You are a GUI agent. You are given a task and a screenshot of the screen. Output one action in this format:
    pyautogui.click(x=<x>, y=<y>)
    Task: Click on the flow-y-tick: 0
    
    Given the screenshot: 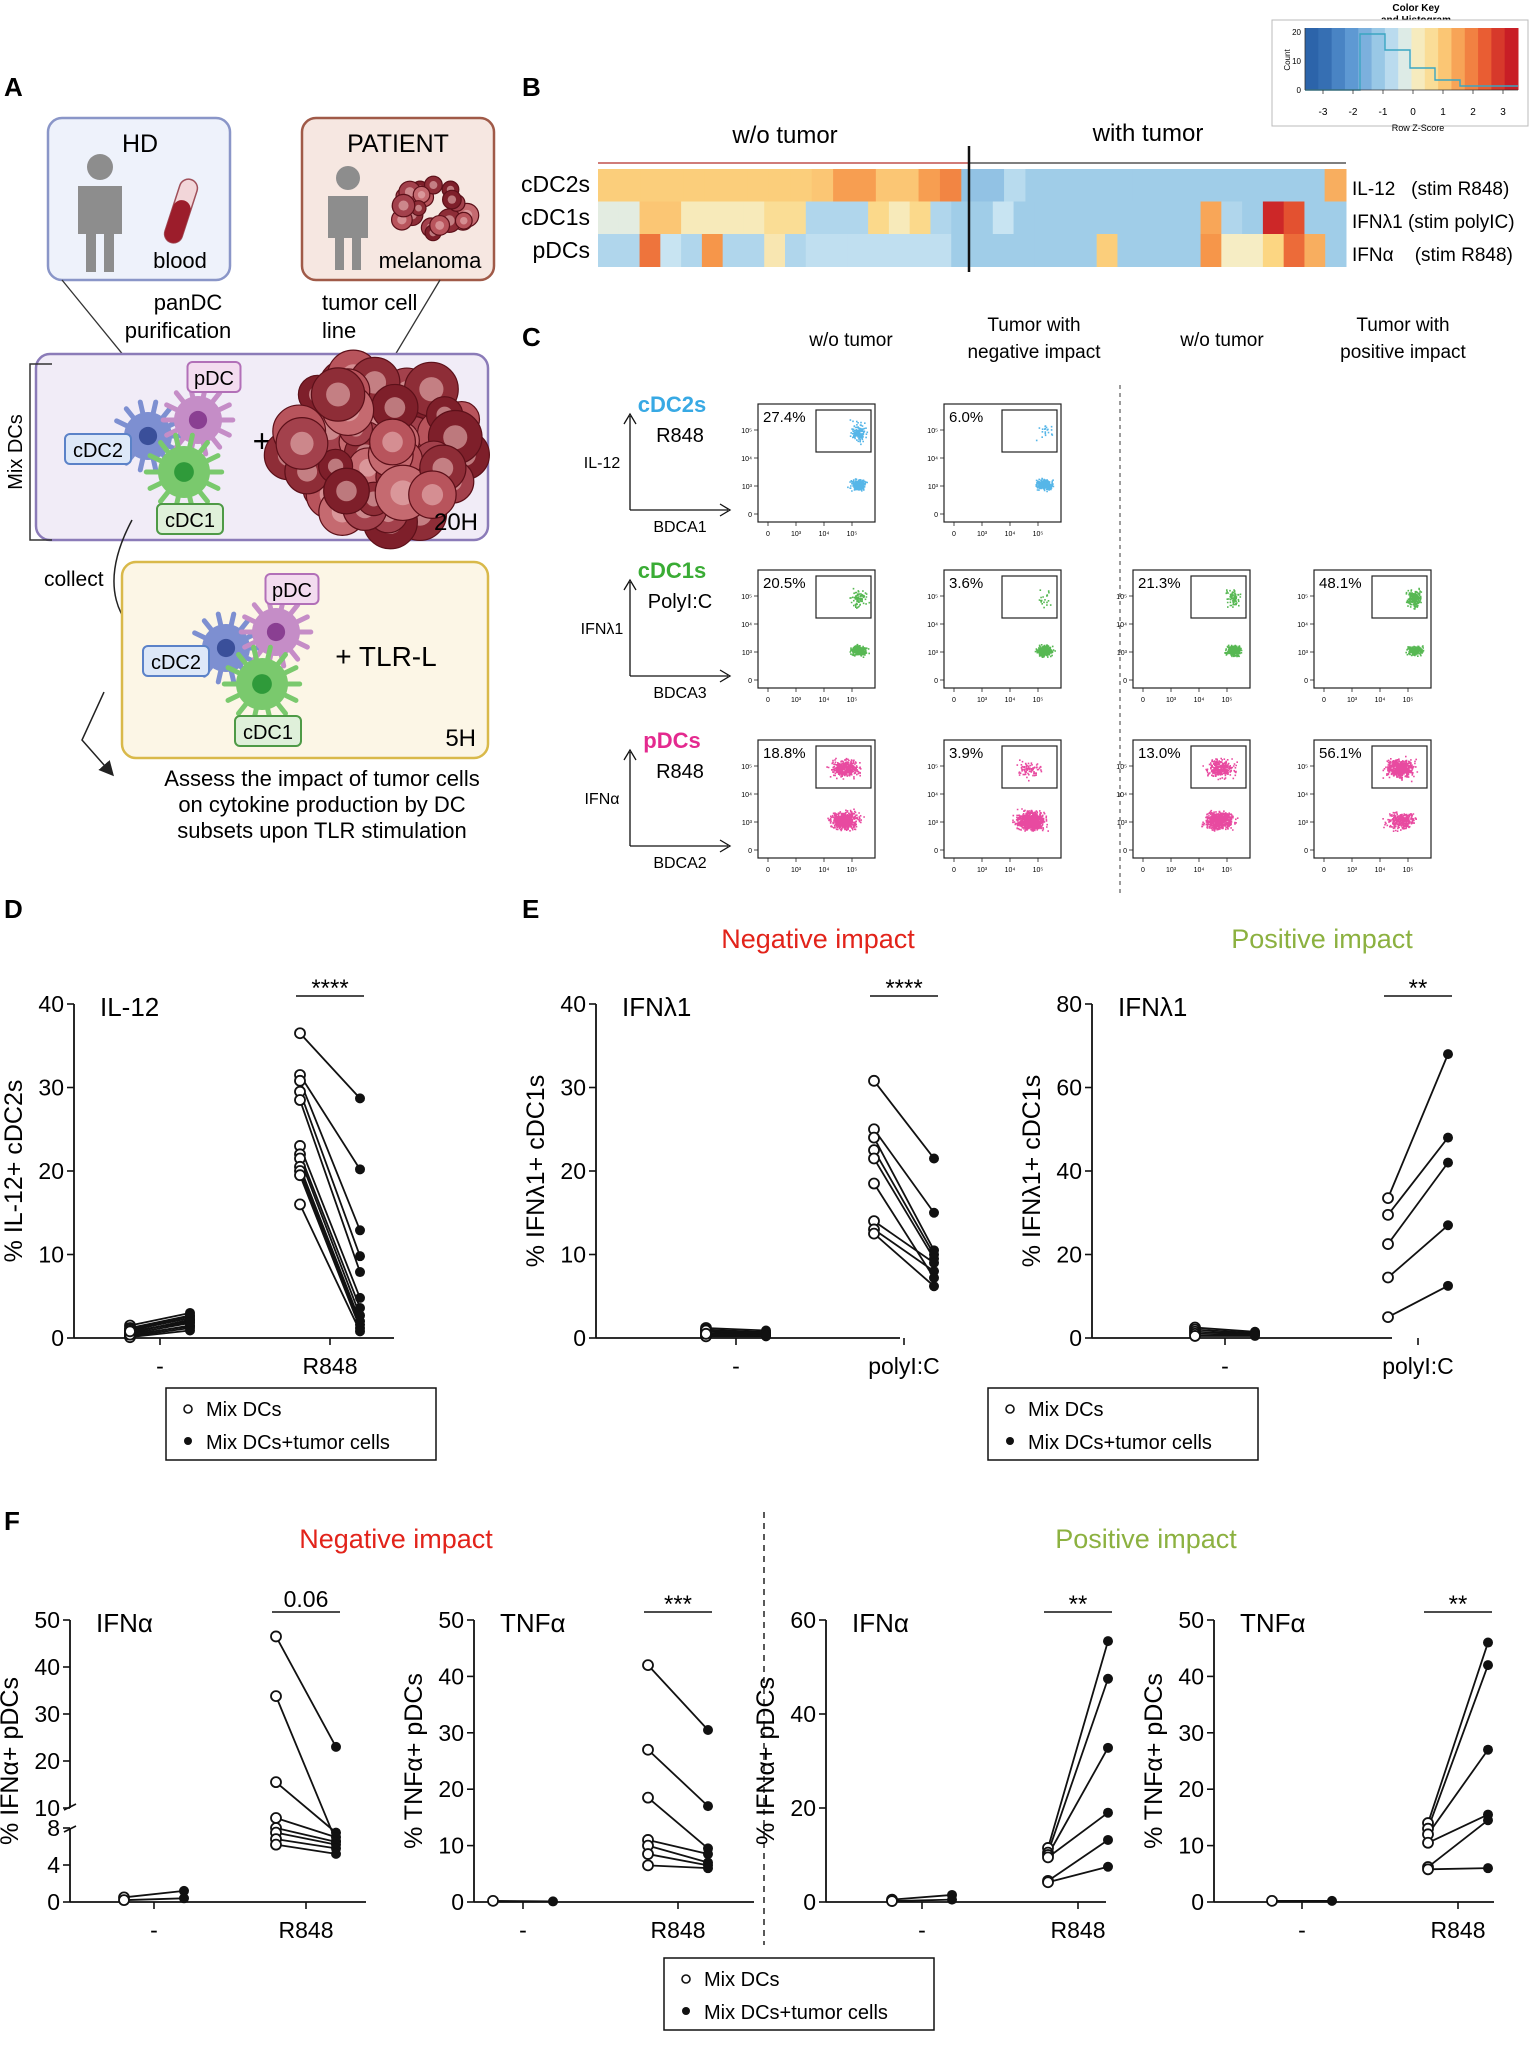 What is the action you would take?
    pyautogui.click(x=936, y=681)
    